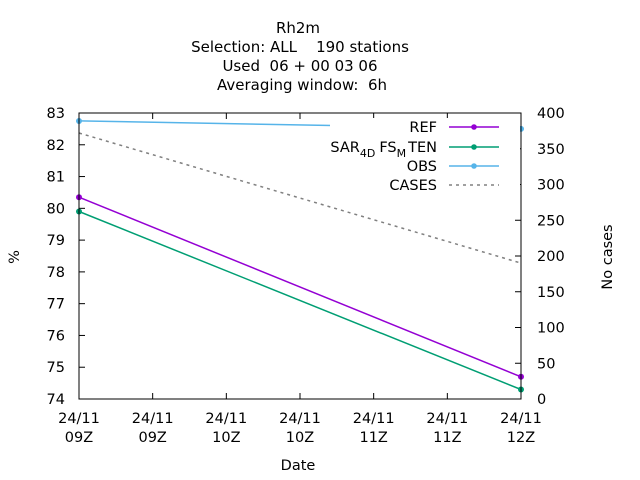  What do you see at coordinates (422, 167) in the screenshot?
I see `legend-label-obs: OBS` at bounding box center [422, 167].